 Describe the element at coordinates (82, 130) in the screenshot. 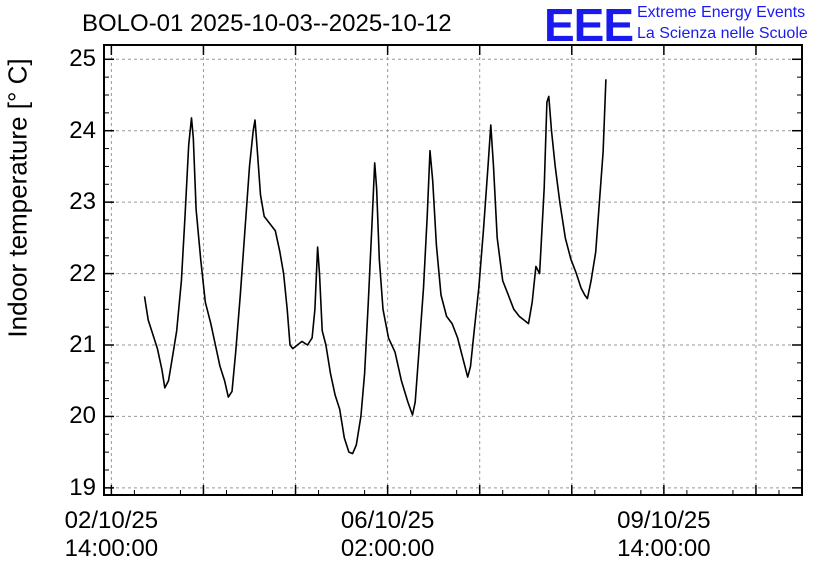

I see `y-tick-label: 24` at that location.